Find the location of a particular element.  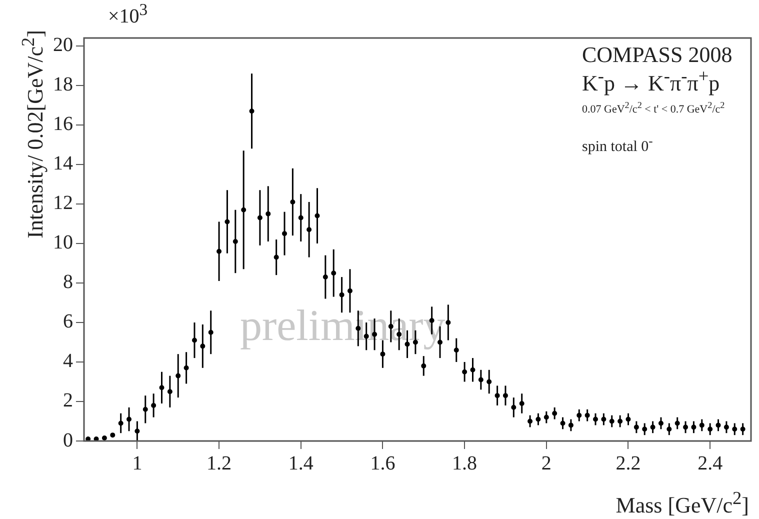

y-tick-label: 0 is located at coordinates (68, 440).